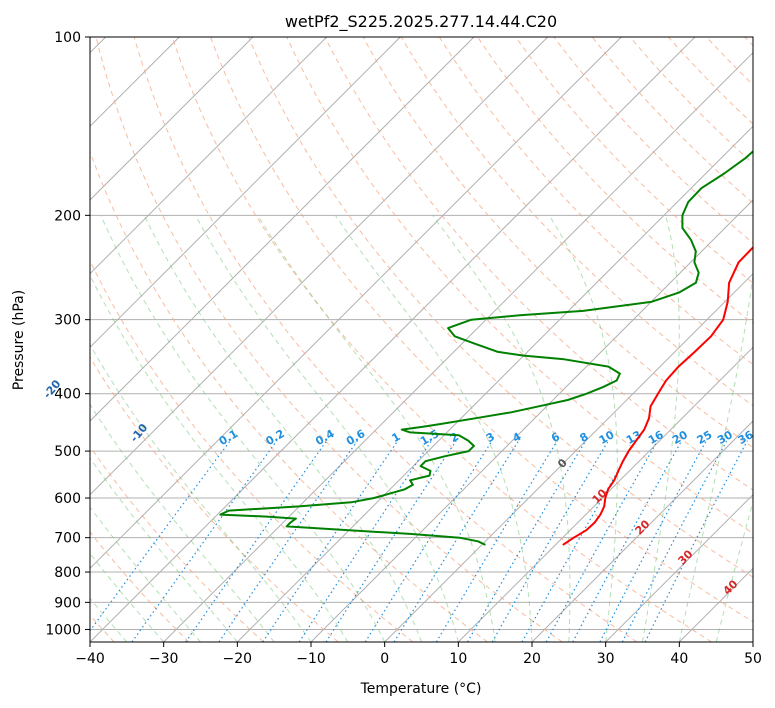 Image resolution: width=775 pixels, height=708 pixels. Describe the element at coordinates (19, 340) in the screenshot. I see `y-axis-label: Pressure (hPa)` at that location.